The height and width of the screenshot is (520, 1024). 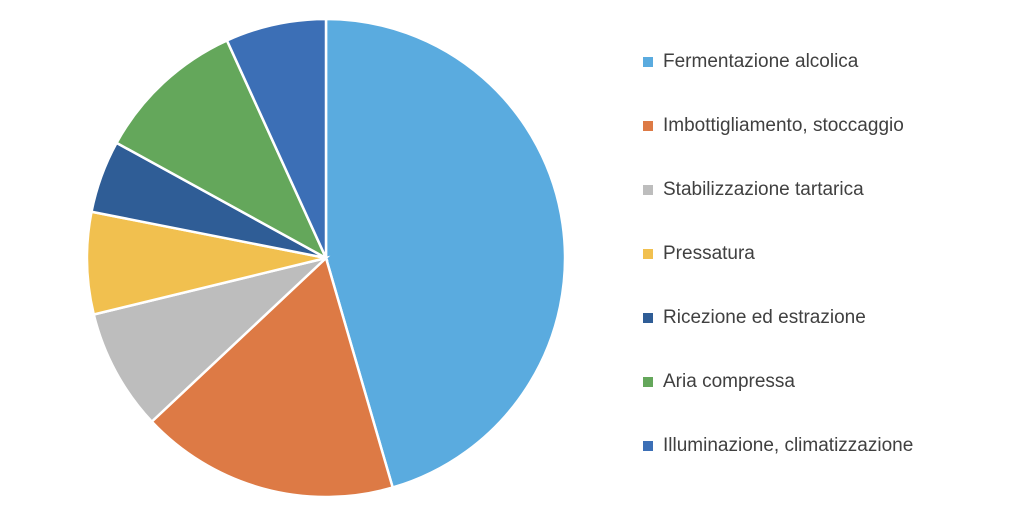 I want to click on legend-label: Fermentazione alcolica, so click(x=761, y=61).